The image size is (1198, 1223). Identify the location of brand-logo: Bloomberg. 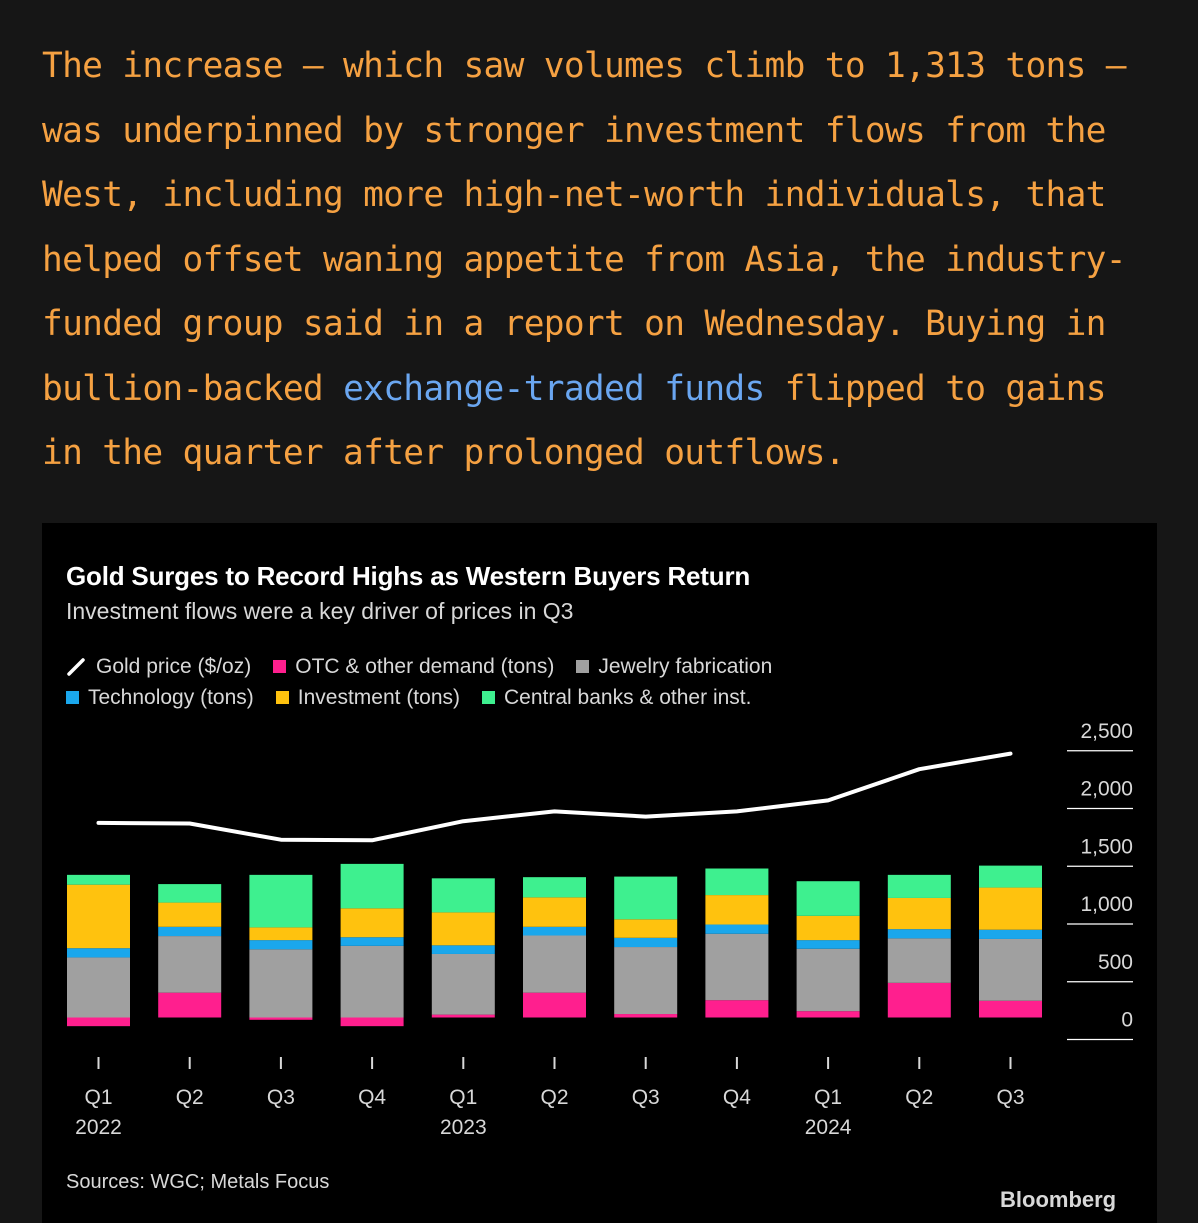
(1058, 1199).